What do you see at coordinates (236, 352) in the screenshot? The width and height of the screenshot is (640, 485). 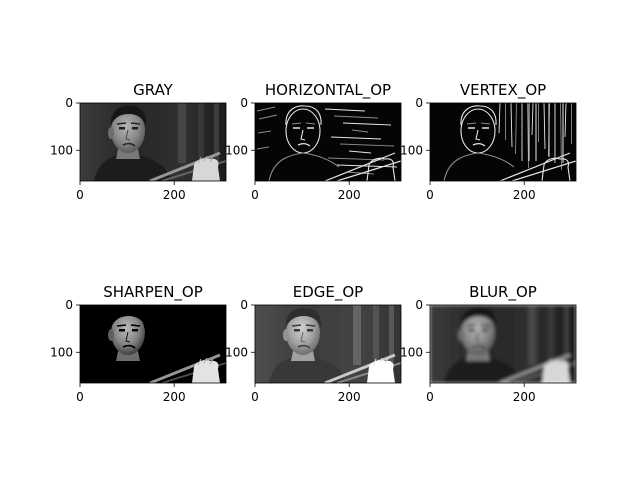 I see `subplot-5-ytick-label-1: 100` at bounding box center [236, 352].